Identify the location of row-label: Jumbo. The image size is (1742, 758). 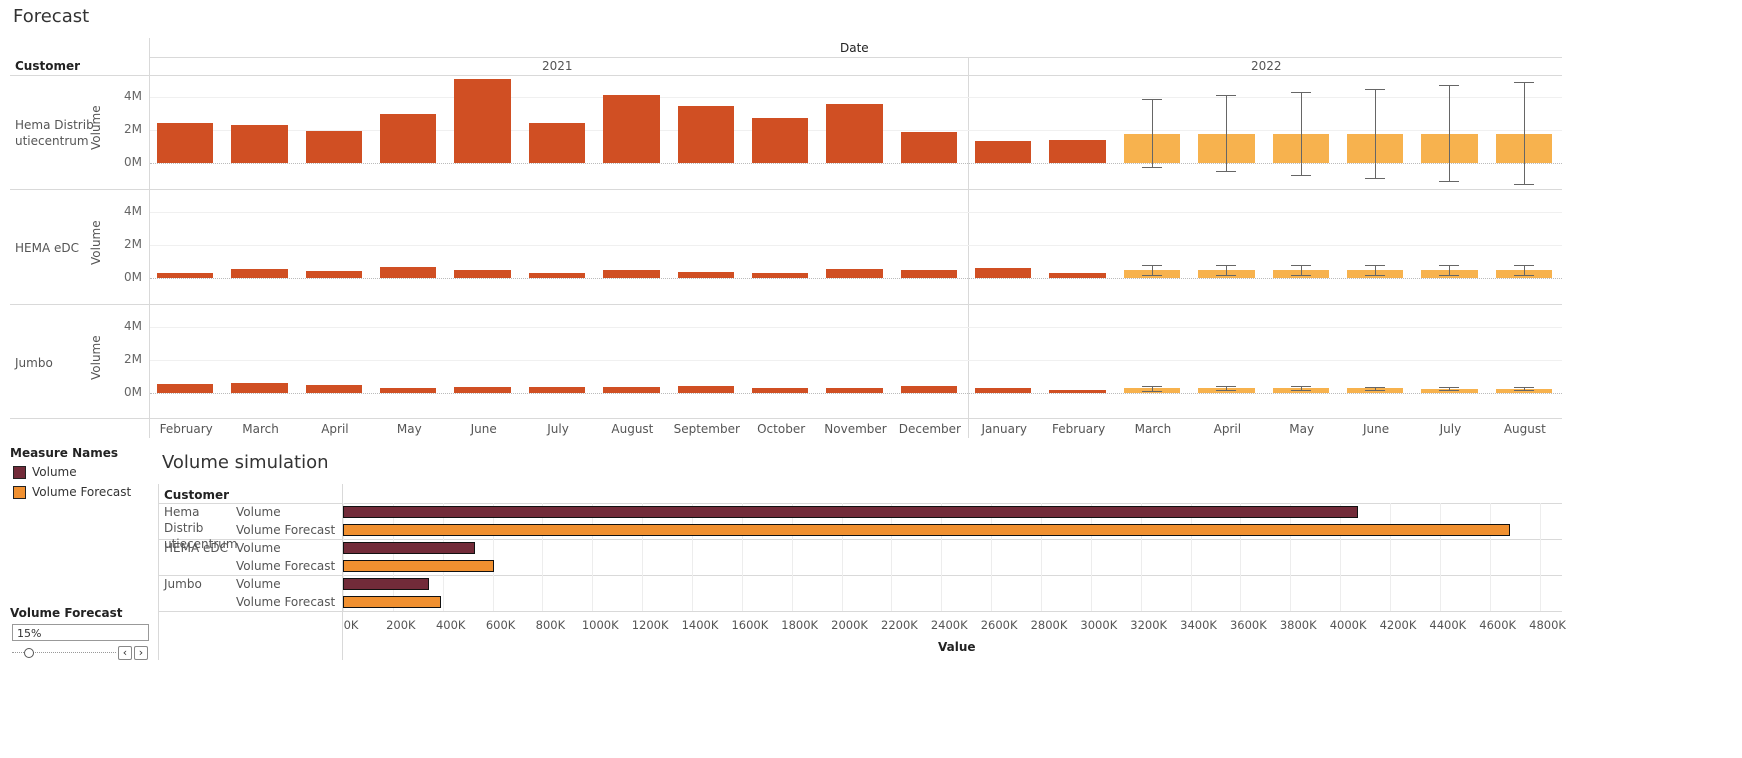
(34, 363).